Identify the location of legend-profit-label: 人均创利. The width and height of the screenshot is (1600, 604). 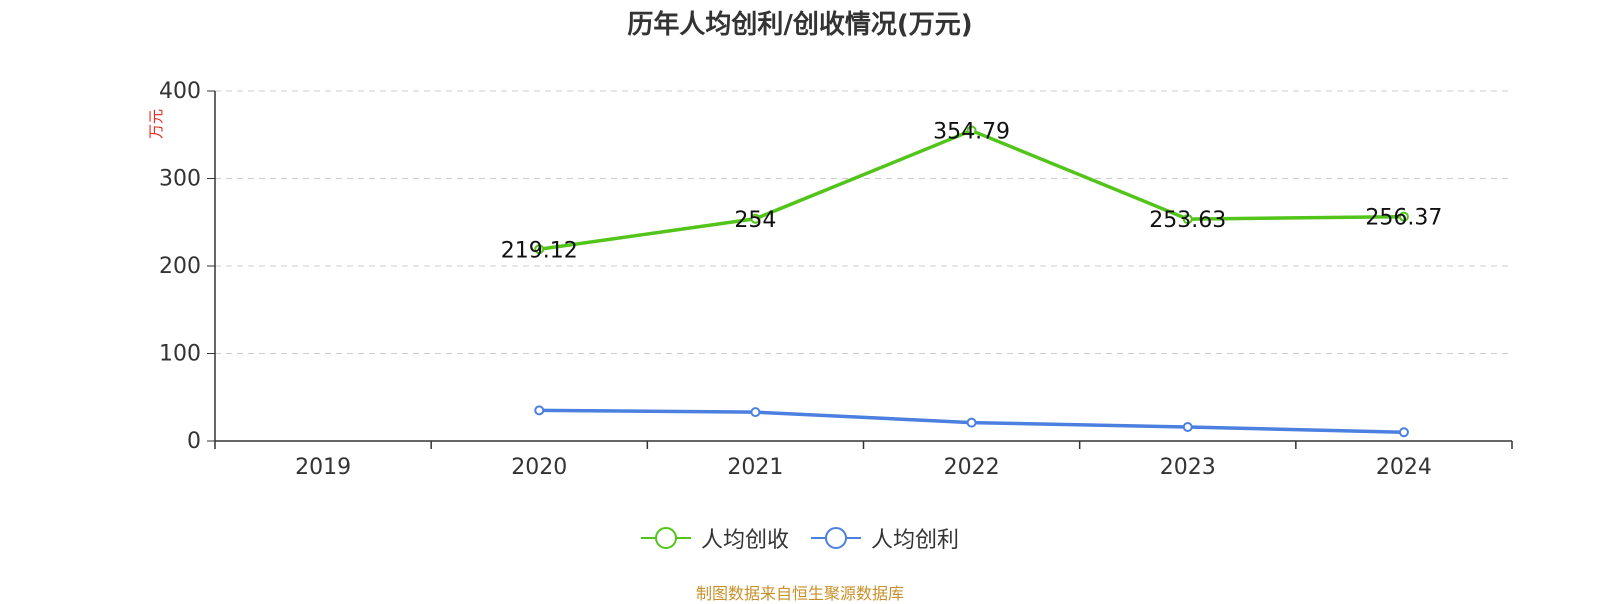
(915, 540).